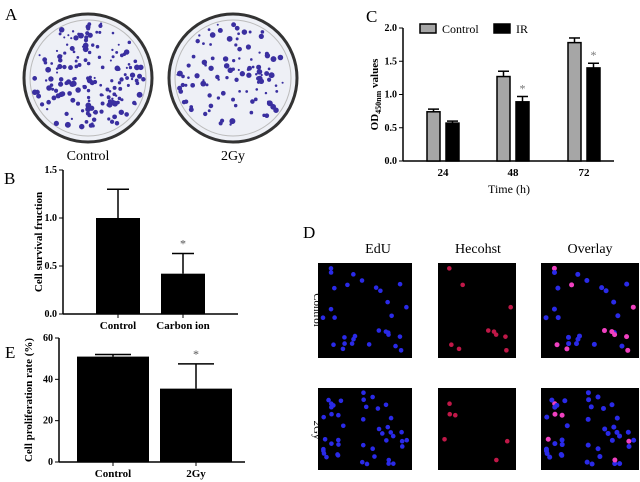  I want to click on dish-label-2gy: 2Gy, so click(233, 156).